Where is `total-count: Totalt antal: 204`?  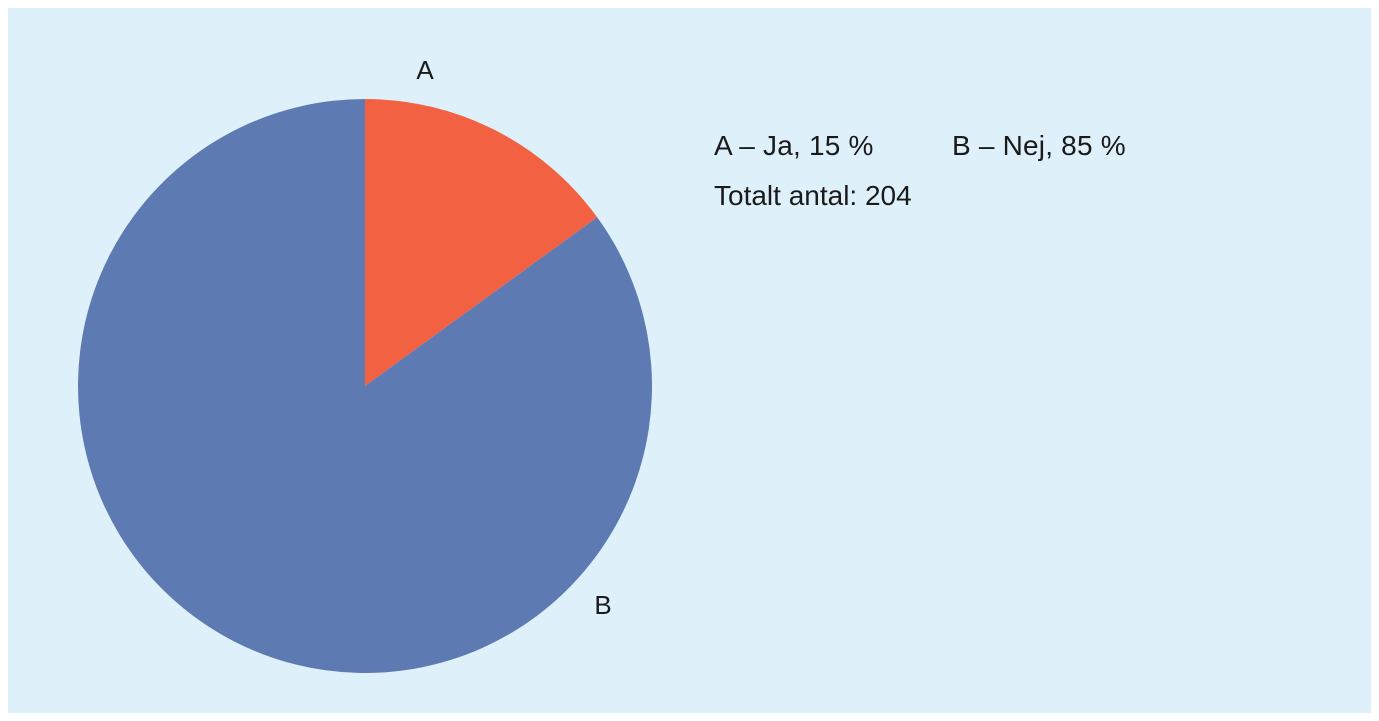
total-count: Totalt antal: 204 is located at coordinates (920, 196).